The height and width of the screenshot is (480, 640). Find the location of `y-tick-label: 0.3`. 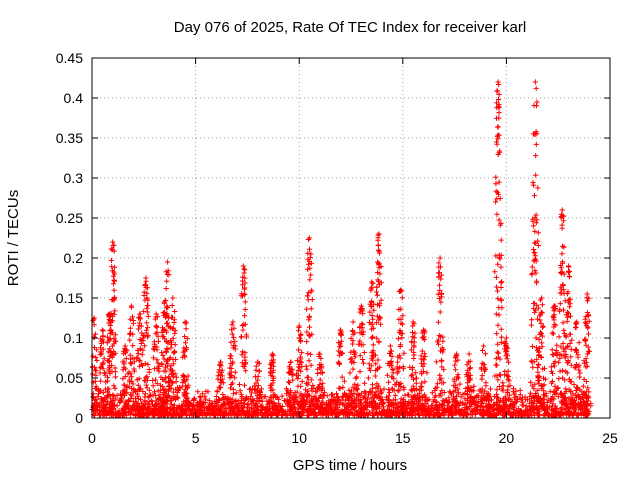

y-tick-label: 0.3 is located at coordinates (74, 178).